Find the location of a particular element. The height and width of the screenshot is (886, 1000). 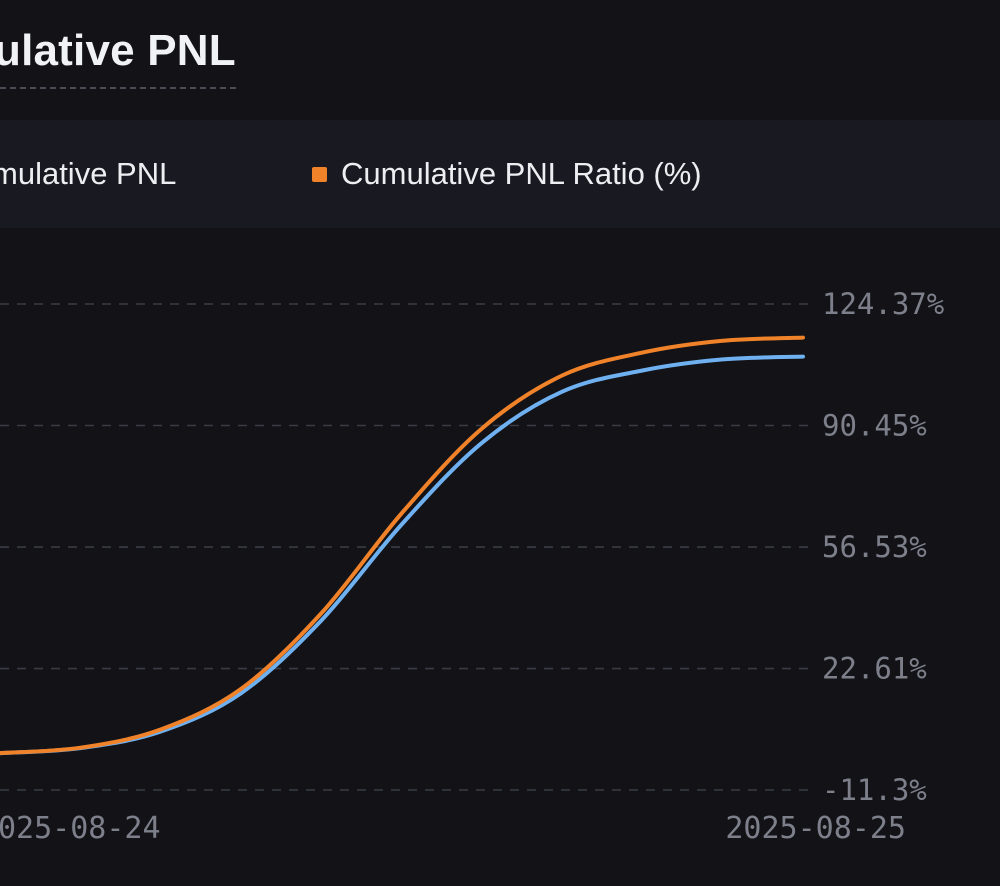

y-tick-label: 22.61% is located at coordinates (874, 669).